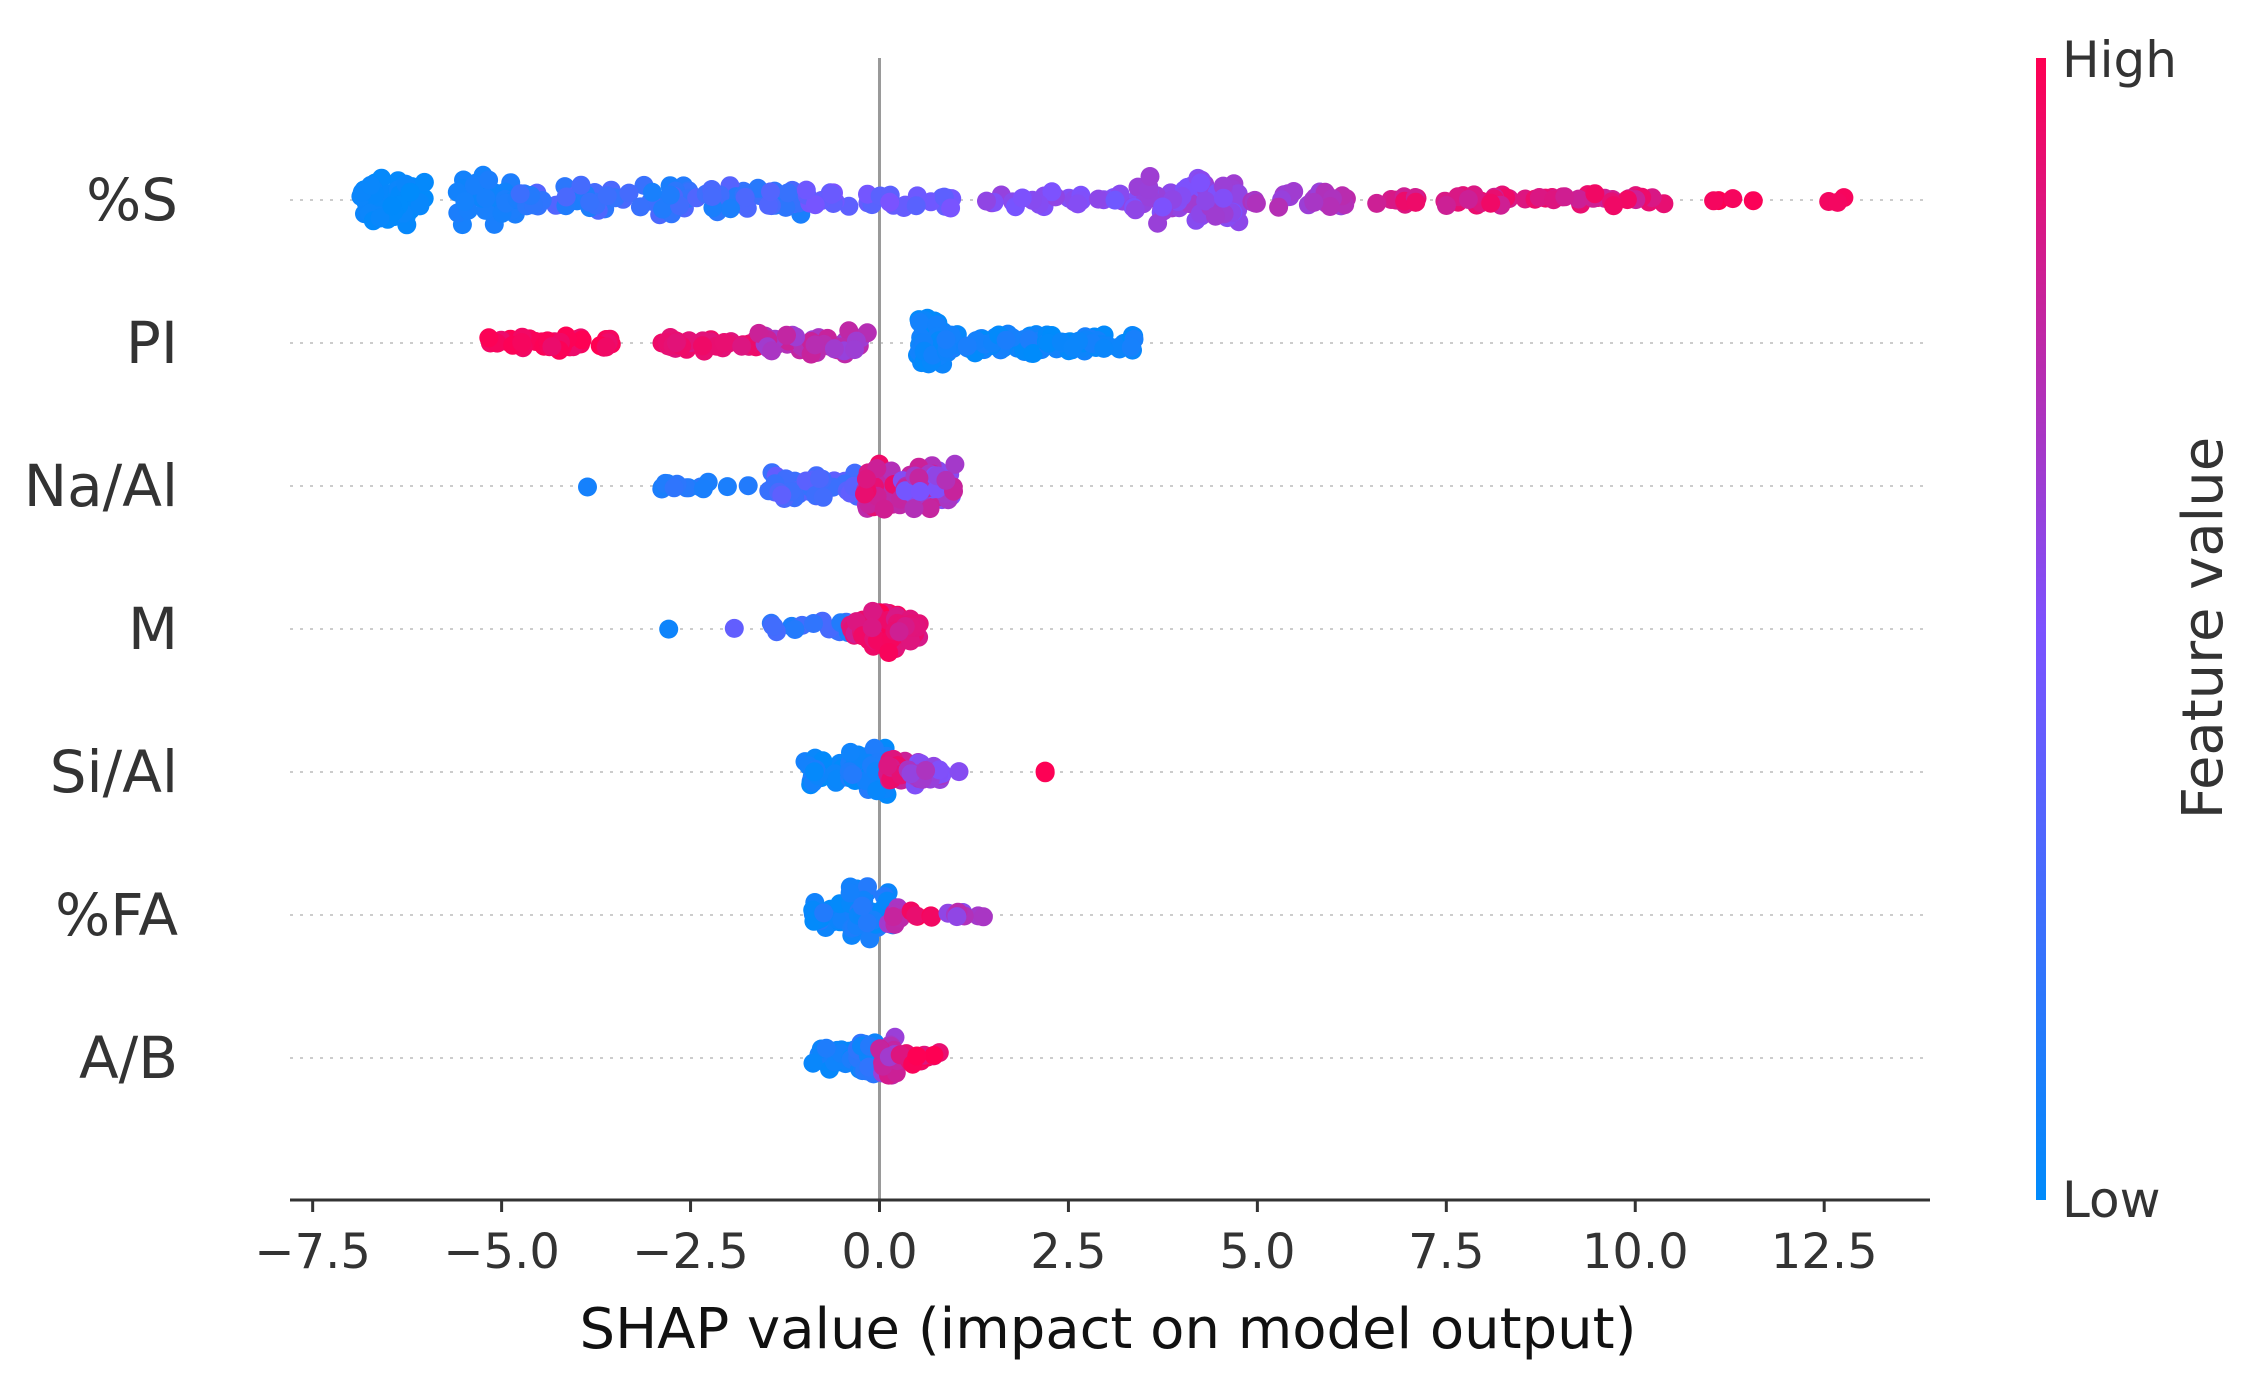  I want to click on feature-label: M, so click(153, 629).